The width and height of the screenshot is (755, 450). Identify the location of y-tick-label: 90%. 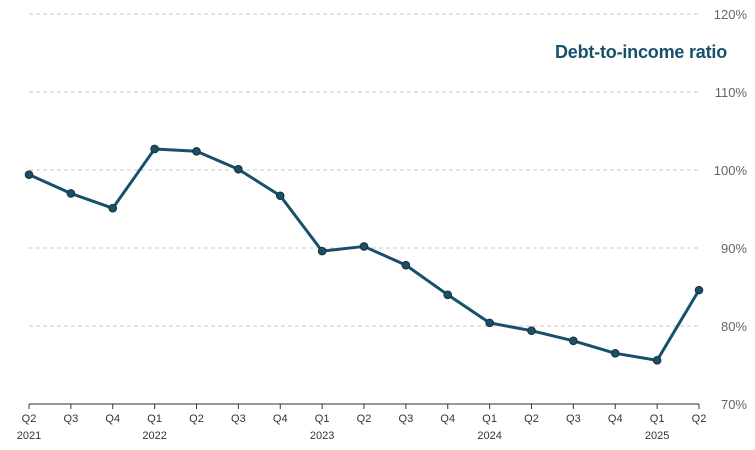
(734, 248).